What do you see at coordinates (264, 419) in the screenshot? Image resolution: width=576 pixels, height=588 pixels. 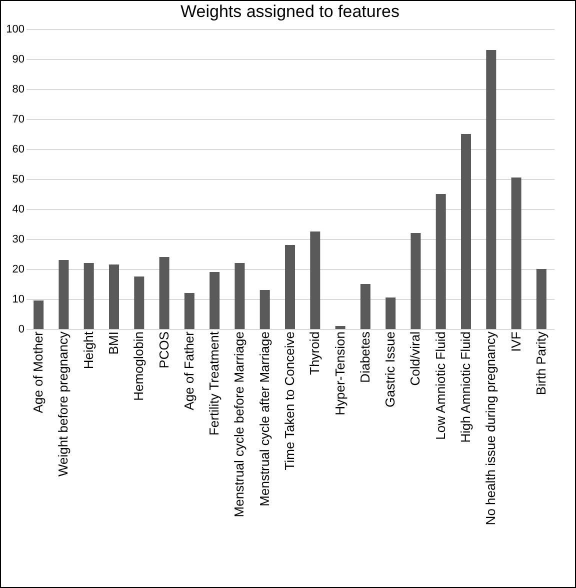 I see `x-tick-label: Menstrual cycle after Marriage` at bounding box center [264, 419].